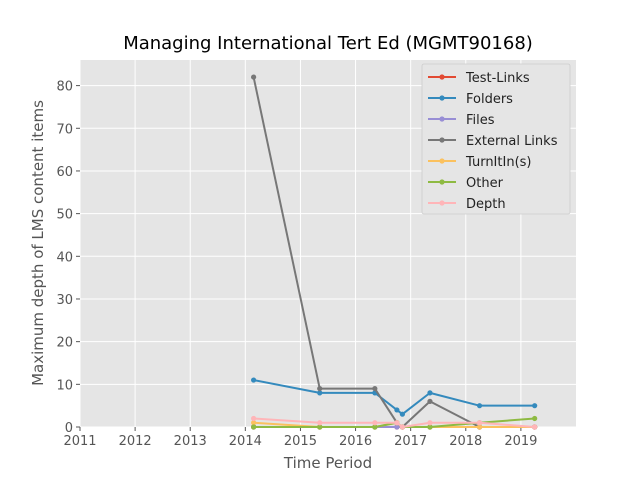 This screenshot has width=640, height=484. Describe the element at coordinates (64, 300) in the screenshot. I see `y-tick-label: 30` at that location.